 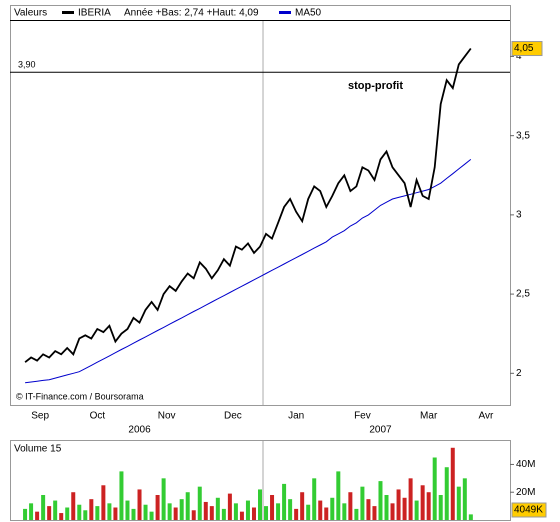 I want to click on x-tick-label: Sep, so click(x=40, y=416).